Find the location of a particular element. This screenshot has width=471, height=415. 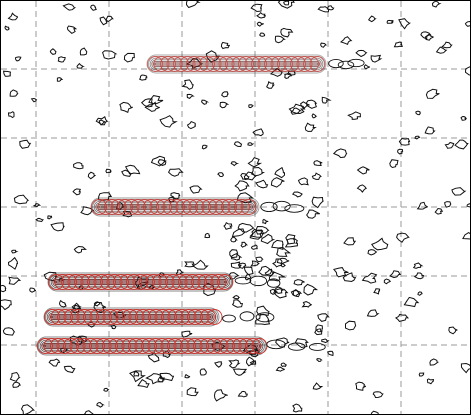

band-core is located at coordinates (236, 64).